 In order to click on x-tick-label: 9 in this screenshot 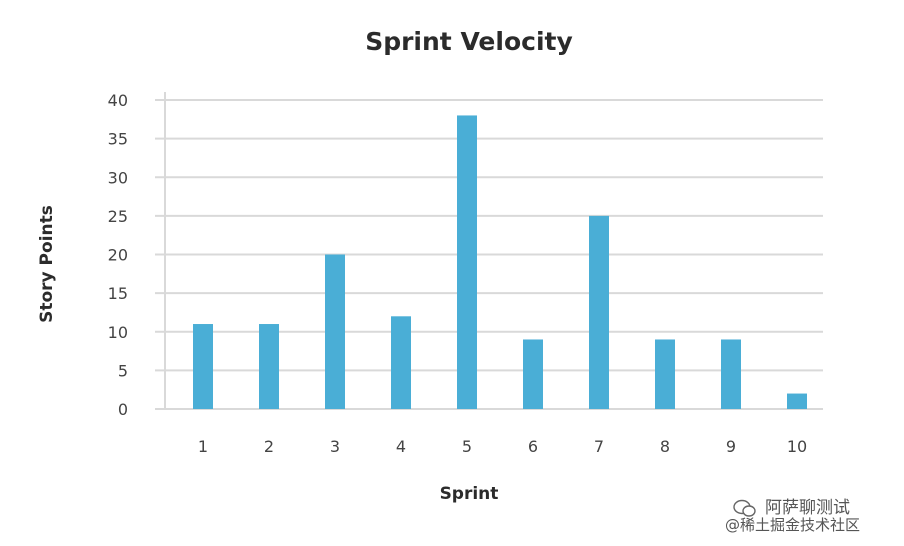, I will do `click(731, 446)`.